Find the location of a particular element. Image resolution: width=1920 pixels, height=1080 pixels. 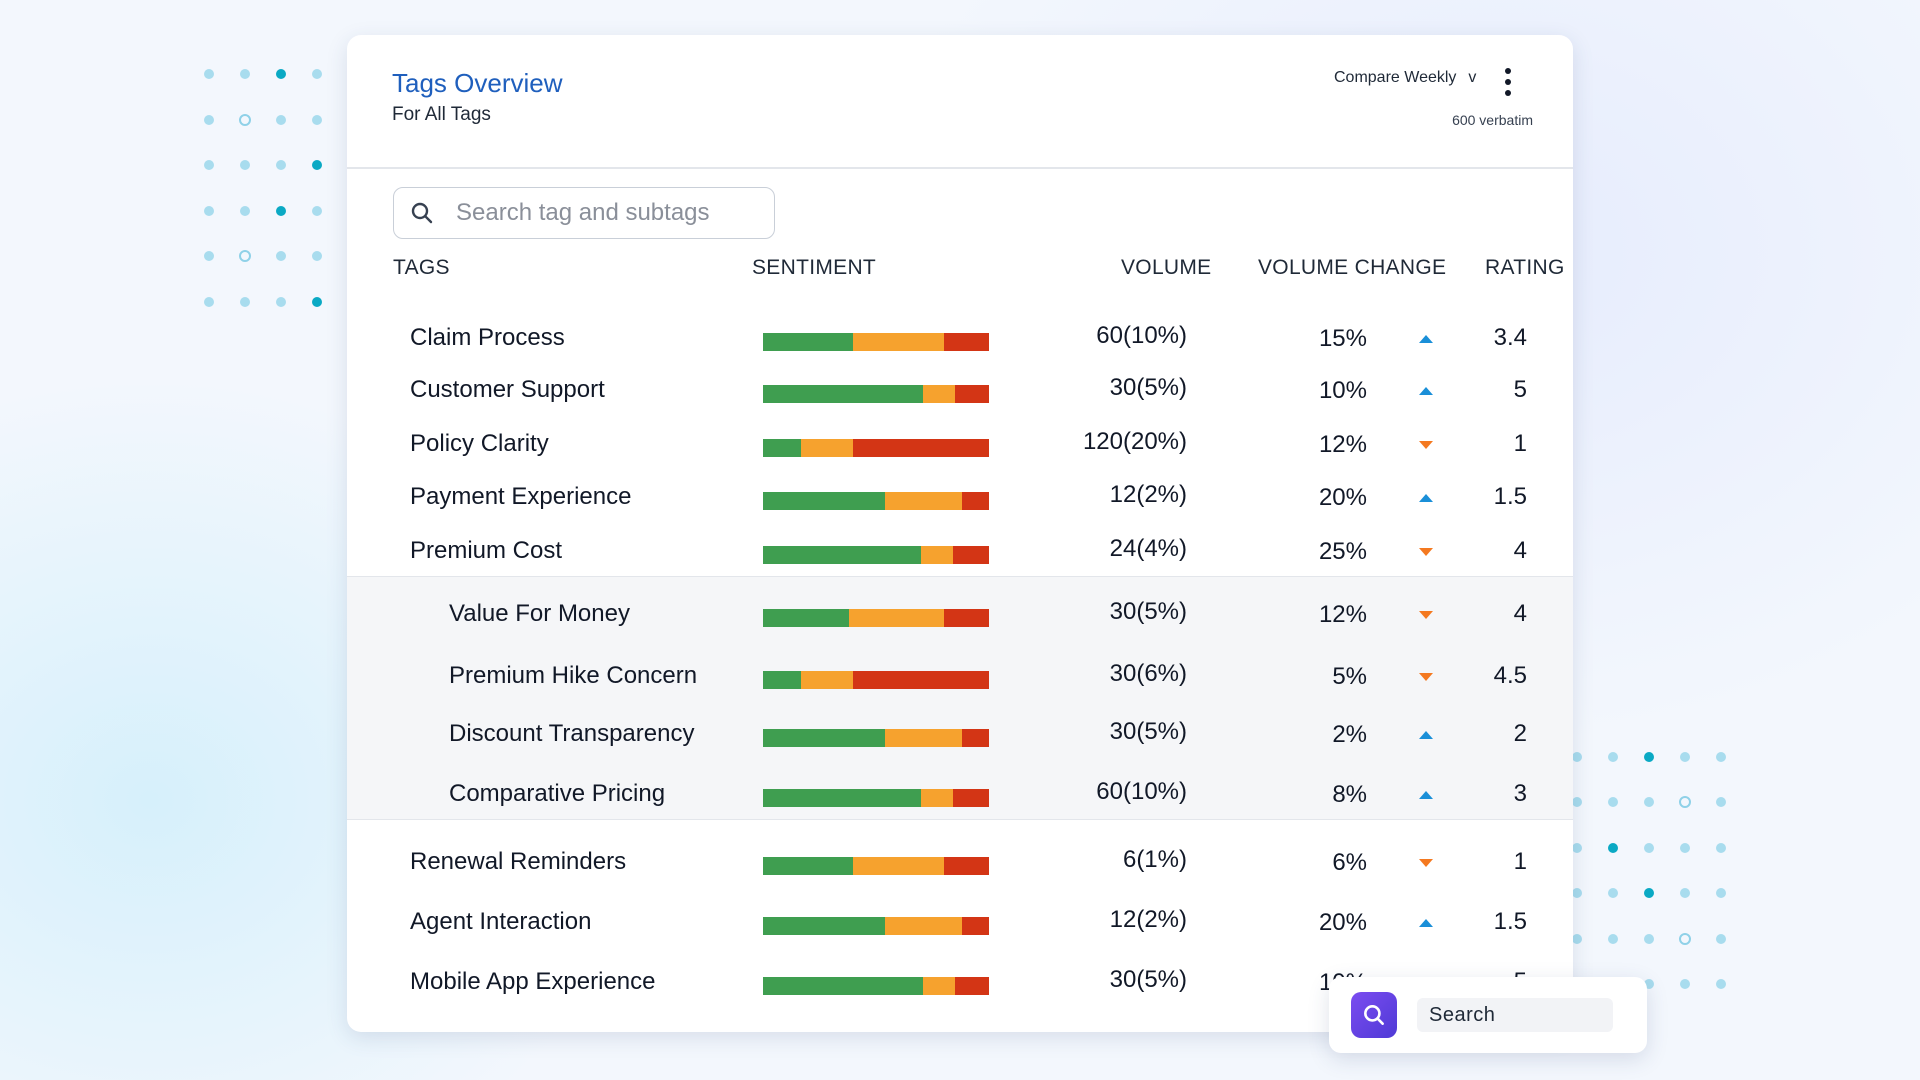

table-row: Claim Process 60(10%) 15% 3.4 is located at coordinates (960, 339).